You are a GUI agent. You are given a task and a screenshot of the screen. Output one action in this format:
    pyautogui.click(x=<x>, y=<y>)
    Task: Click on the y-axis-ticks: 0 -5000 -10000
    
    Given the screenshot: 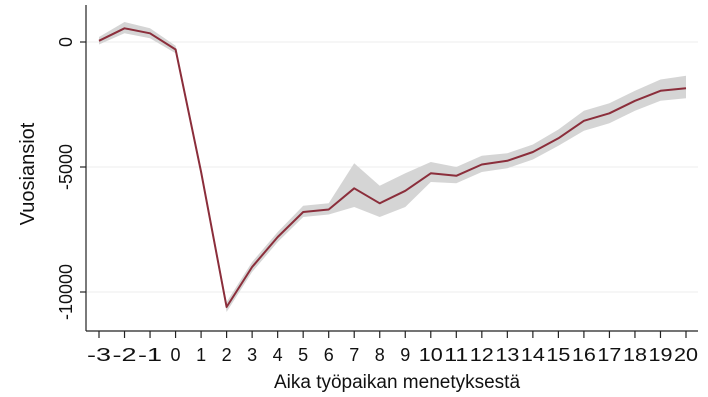 What is the action you would take?
    pyautogui.click(x=71, y=178)
    